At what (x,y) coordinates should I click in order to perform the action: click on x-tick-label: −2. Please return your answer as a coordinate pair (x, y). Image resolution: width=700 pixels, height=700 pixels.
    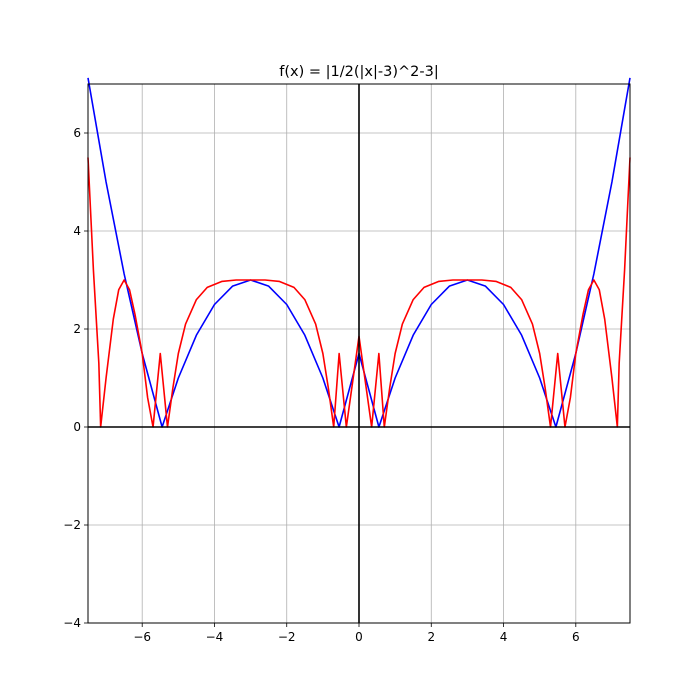
    Looking at the image, I should click on (287, 637).